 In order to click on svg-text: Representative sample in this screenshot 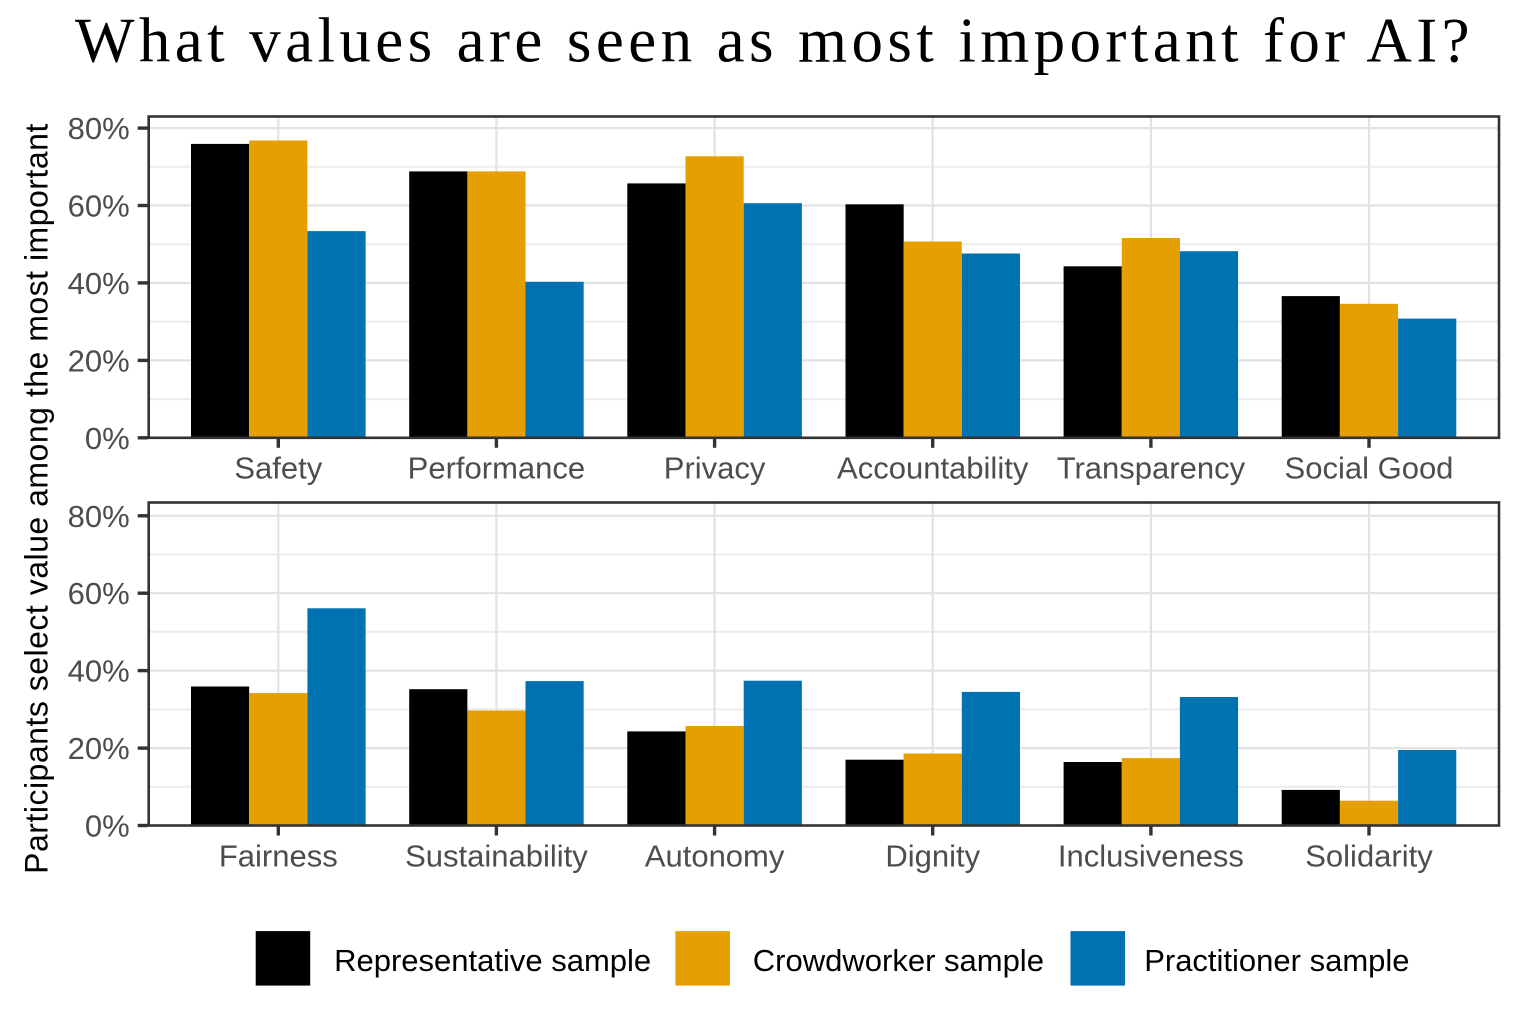, I will do `click(492, 960)`.